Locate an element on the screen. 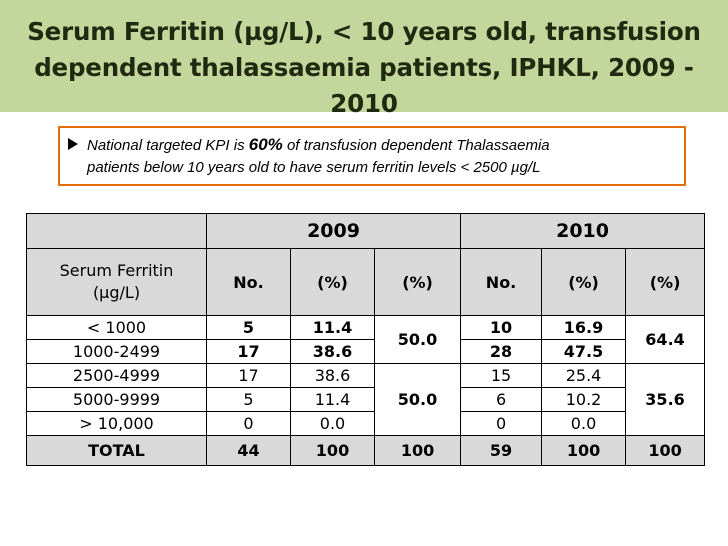 The height and width of the screenshot is (546, 728). table-row: 1000-2499 17 38.6 28 47.5 is located at coordinates (365, 351).